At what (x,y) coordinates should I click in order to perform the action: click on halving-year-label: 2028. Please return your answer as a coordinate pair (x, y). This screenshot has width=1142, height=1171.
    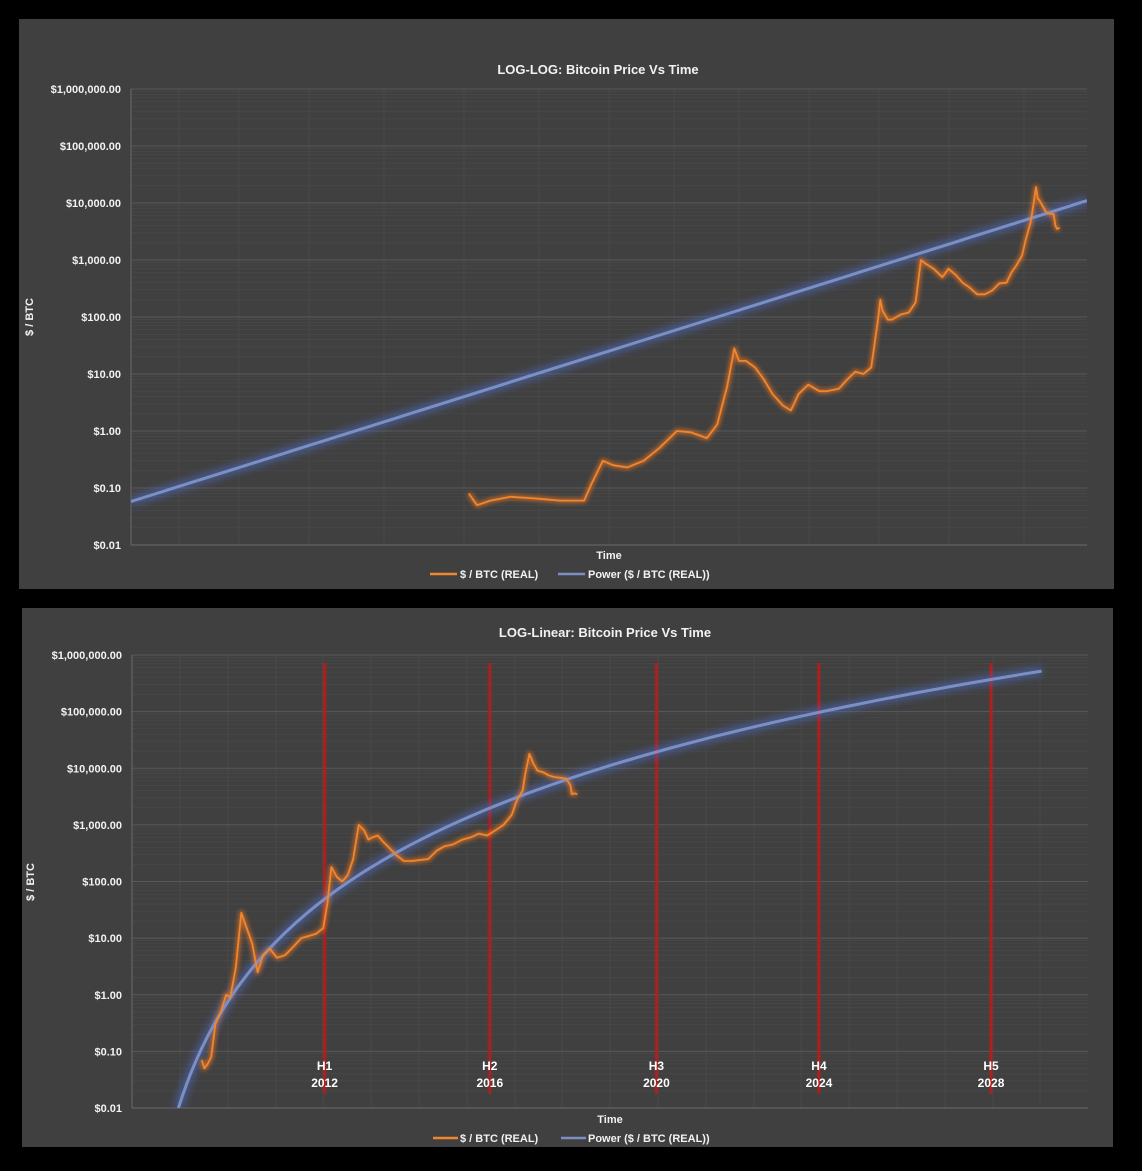
    Looking at the image, I should click on (991, 1083).